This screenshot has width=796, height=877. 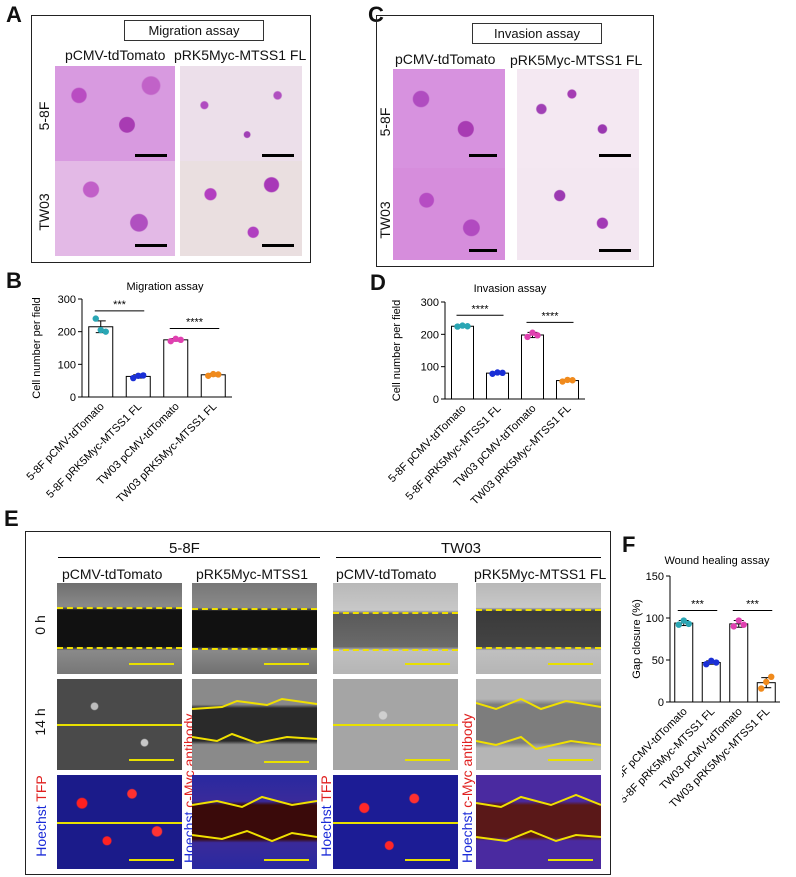 What do you see at coordinates (115, 115) in the screenshot?
I see `micrograph-migration-5-8f-control` at bounding box center [115, 115].